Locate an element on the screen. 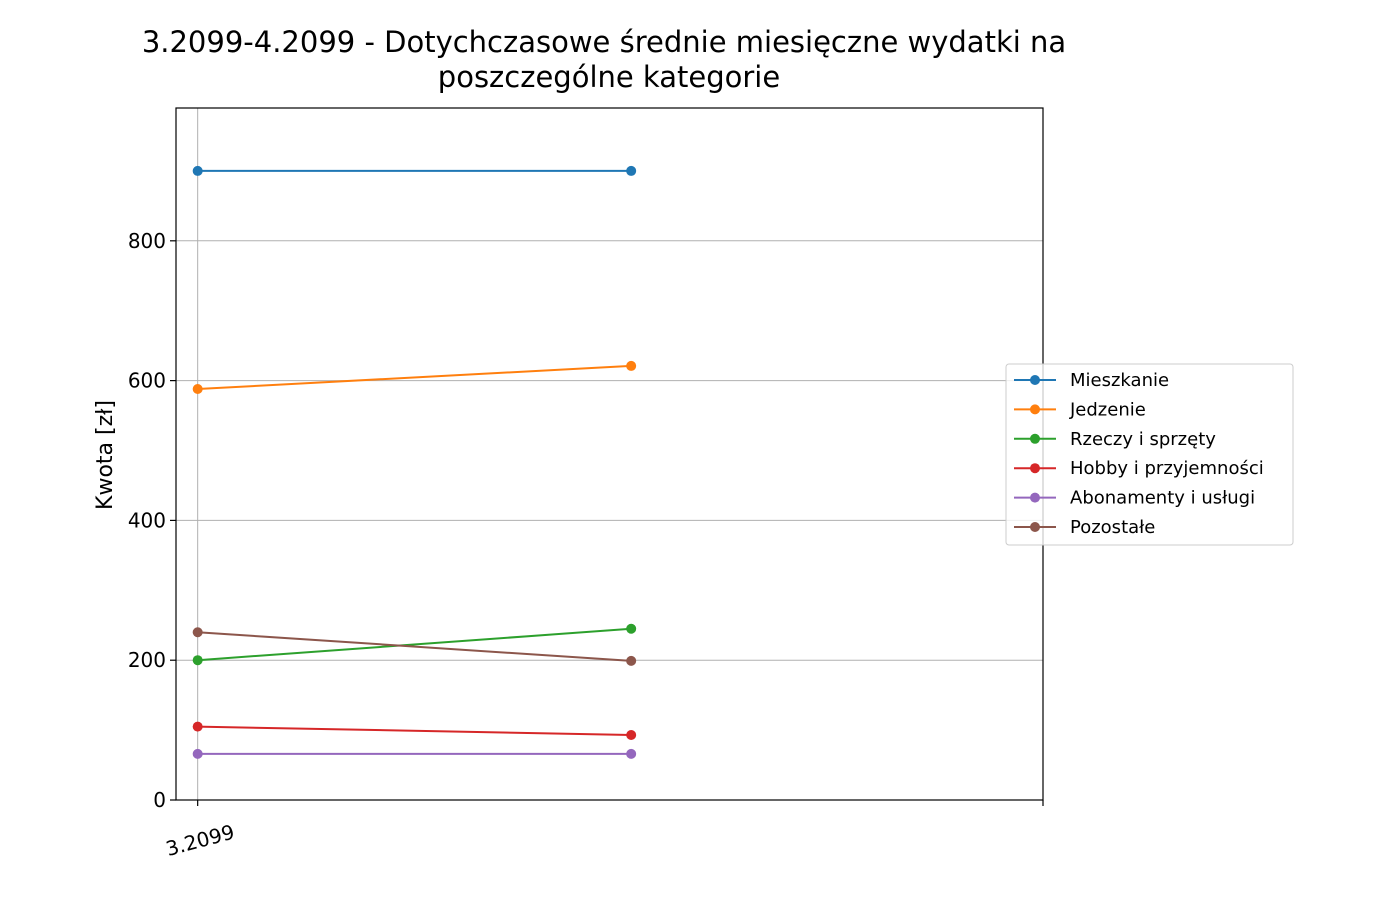 The image size is (1400, 900). legend-label: Pozostałe is located at coordinates (1112, 527).